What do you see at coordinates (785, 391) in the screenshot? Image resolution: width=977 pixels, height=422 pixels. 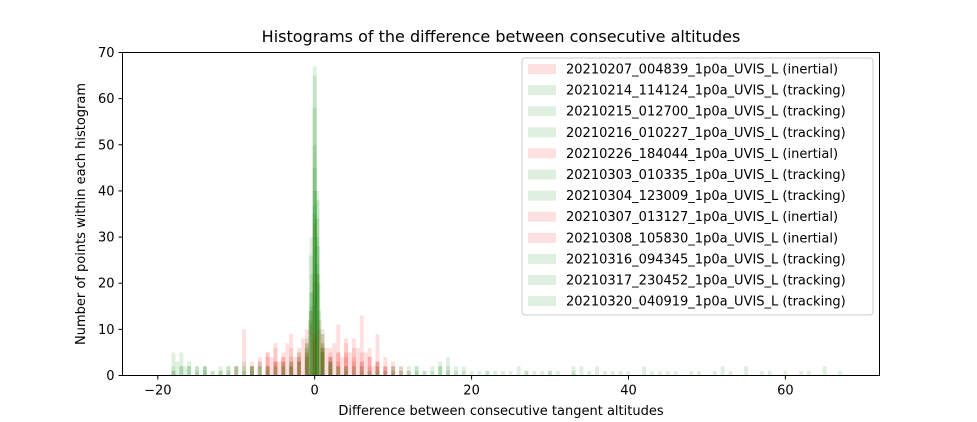 I see `x-tick-label: 60` at bounding box center [785, 391].